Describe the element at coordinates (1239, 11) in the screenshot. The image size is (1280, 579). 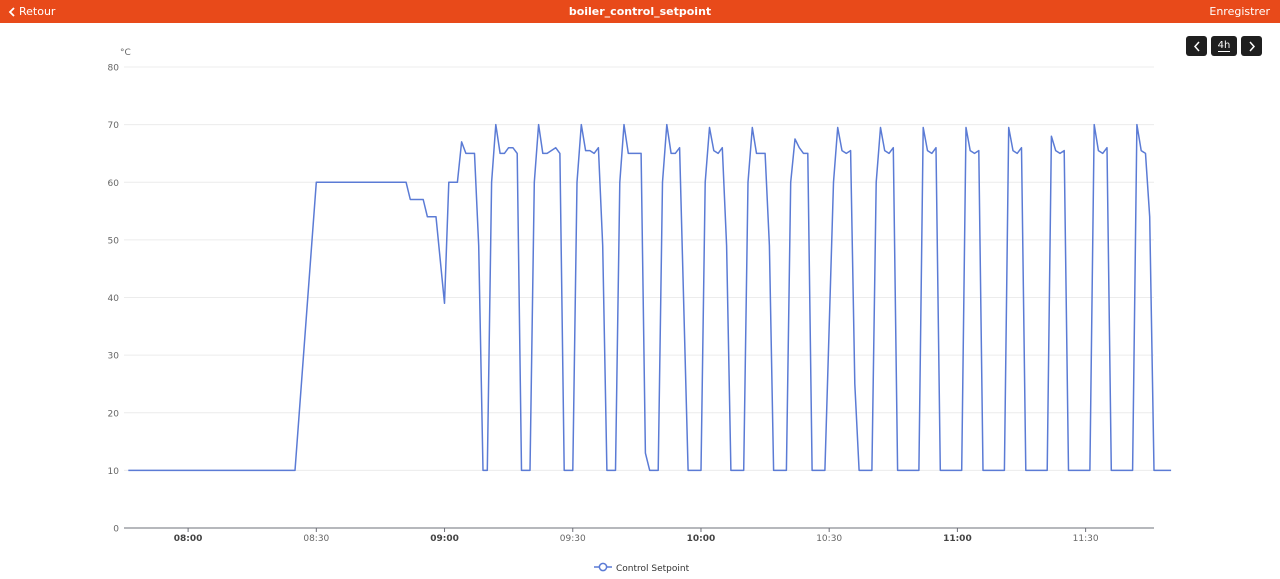
I see `save-button: Enregistrer` at that location.